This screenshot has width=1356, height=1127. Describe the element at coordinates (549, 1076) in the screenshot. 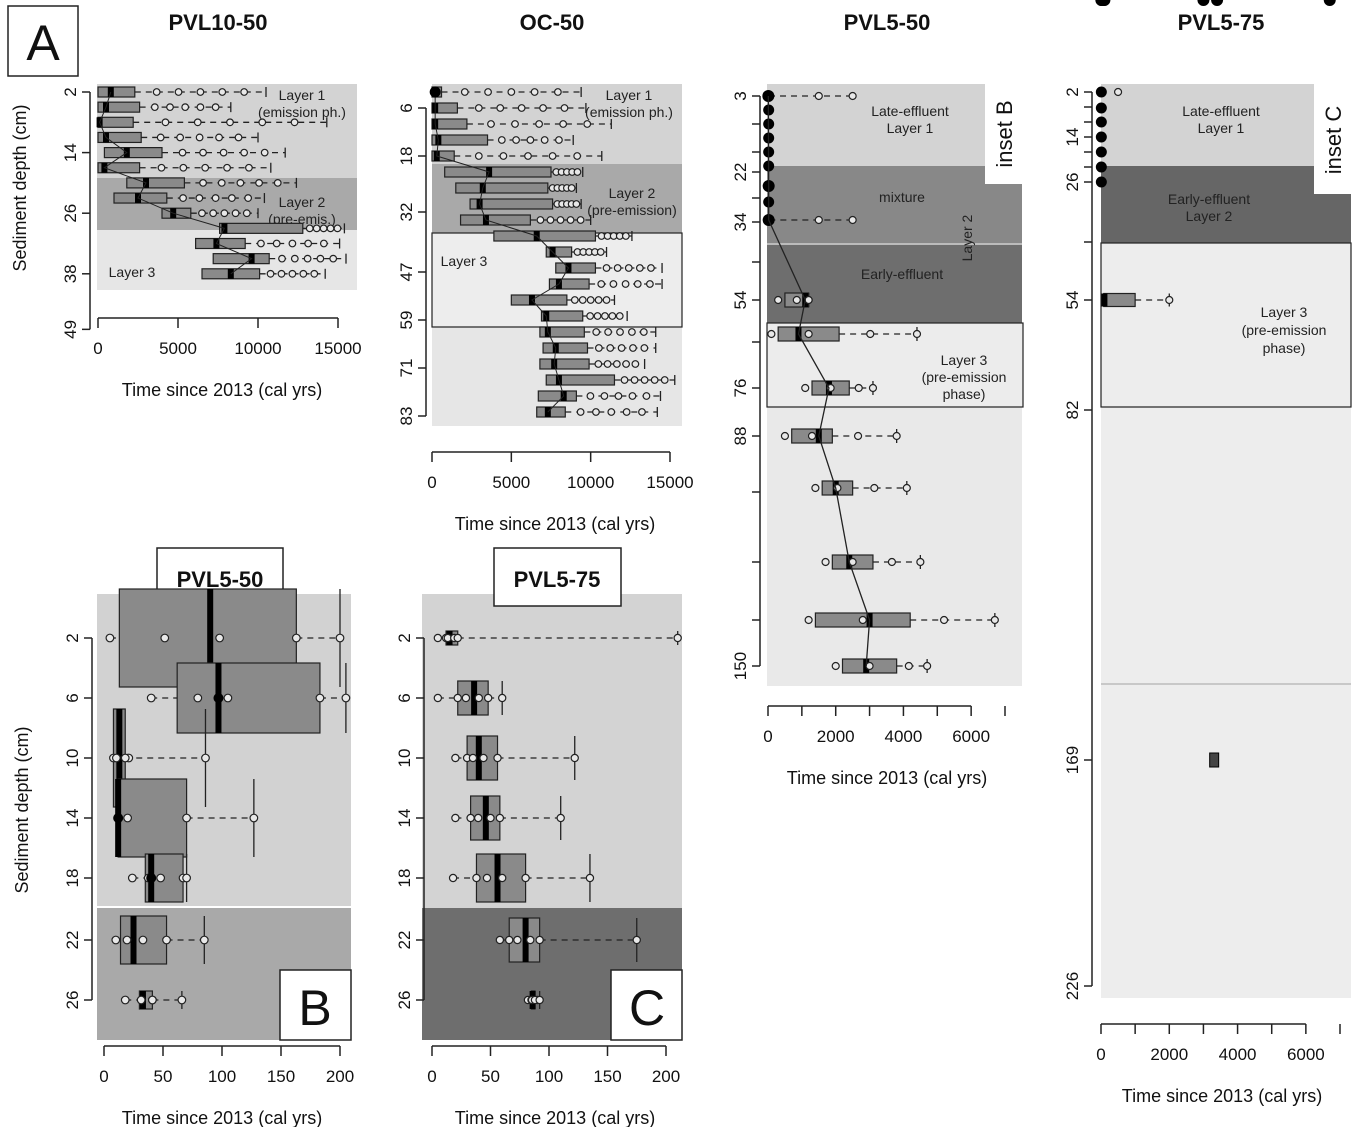

I see `x-tick-label: 100` at that location.